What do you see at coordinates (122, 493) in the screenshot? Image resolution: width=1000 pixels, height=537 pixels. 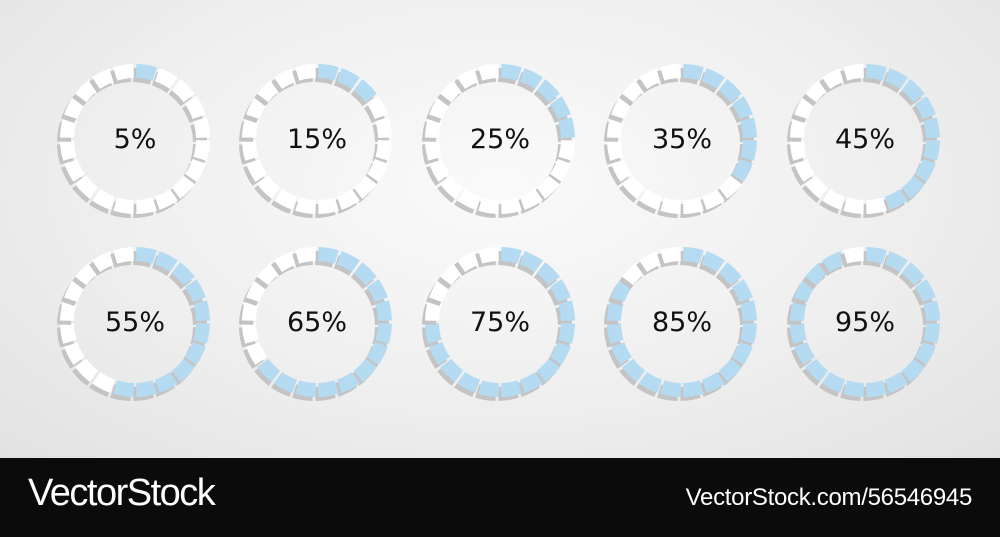 I see `brand-logo: VectorStock` at bounding box center [122, 493].